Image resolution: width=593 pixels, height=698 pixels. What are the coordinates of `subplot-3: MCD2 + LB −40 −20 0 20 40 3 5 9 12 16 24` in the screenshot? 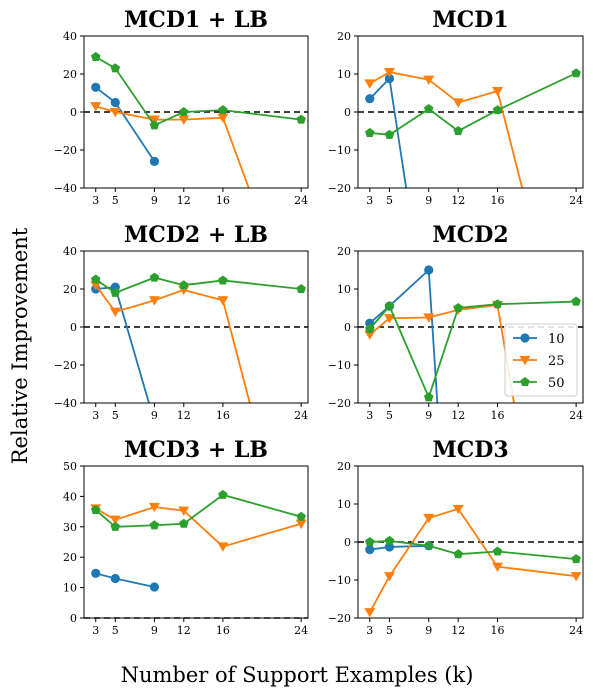 It's located at (181, 322).